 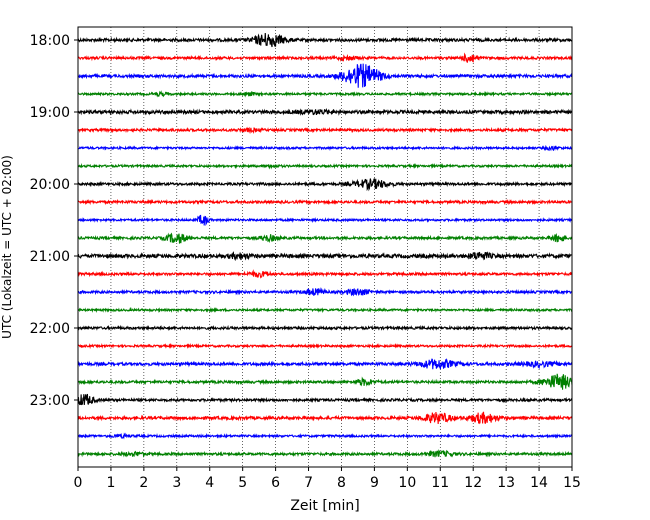 What do you see at coordinates (275, 483) in the screenshot?
I see `x-tick-label: 6` at bounding box center [275, 483].